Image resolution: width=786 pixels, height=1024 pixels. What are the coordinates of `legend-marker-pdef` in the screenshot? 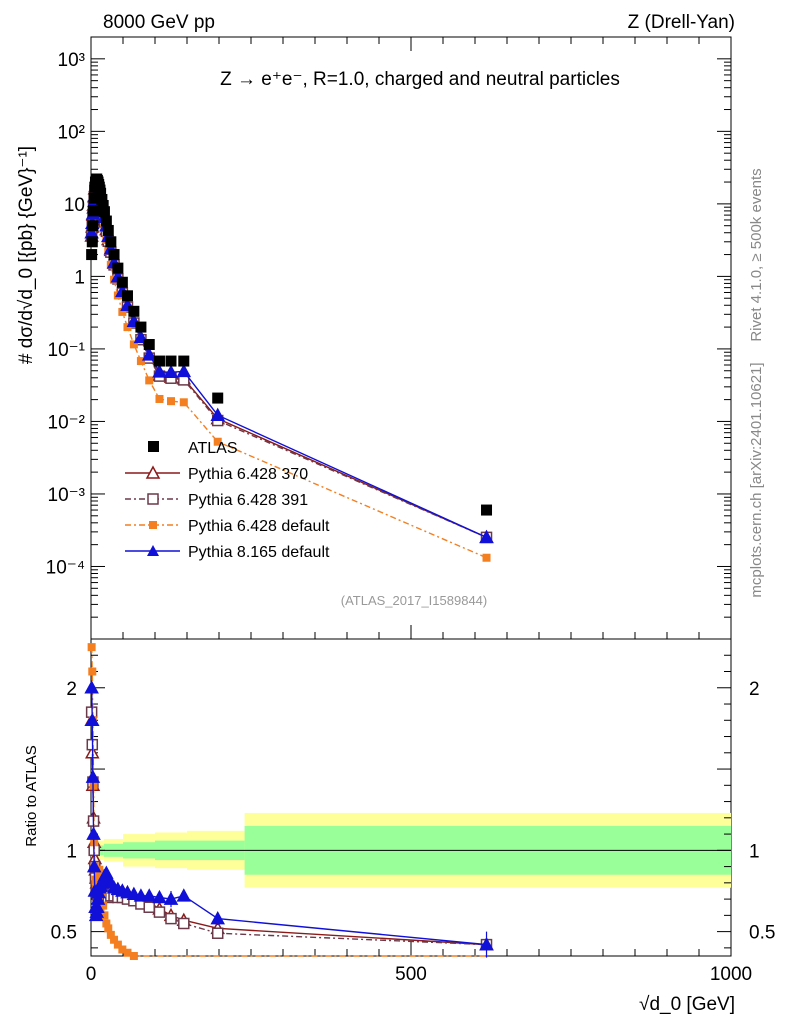 It's located at (153, 525).